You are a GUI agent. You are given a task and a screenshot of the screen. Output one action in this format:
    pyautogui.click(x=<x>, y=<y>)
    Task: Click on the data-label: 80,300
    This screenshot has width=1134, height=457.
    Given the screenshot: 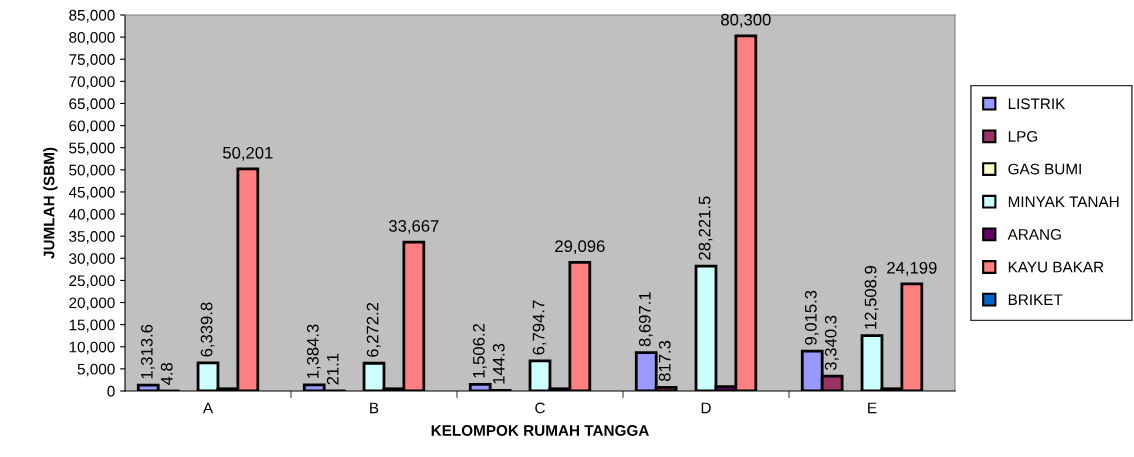 What is the action you would take?
    pyautogui.click(x=746, y=20)
    